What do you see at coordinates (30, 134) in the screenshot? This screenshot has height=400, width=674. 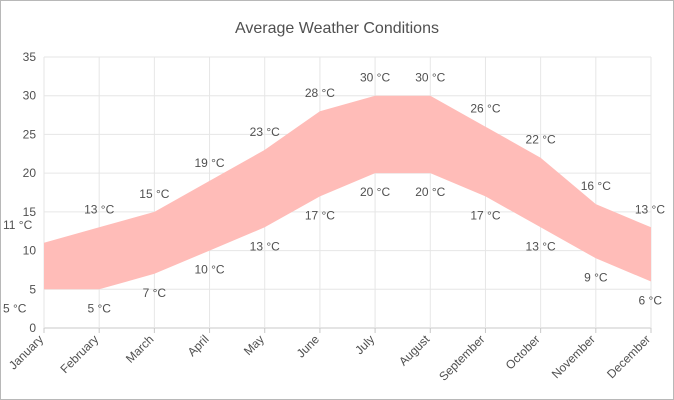 I see `y-tick-label: 25` at bounding box center [30, 134].